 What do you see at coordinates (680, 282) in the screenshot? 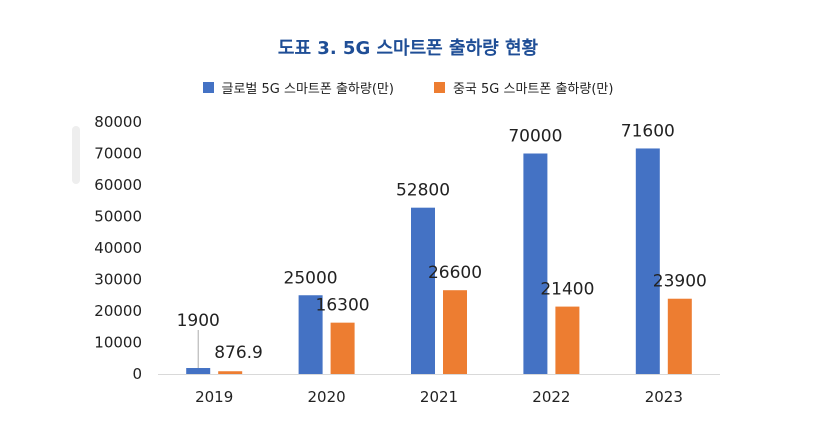
I see `data-label-china: 23900` at bounding box center [680, 282].